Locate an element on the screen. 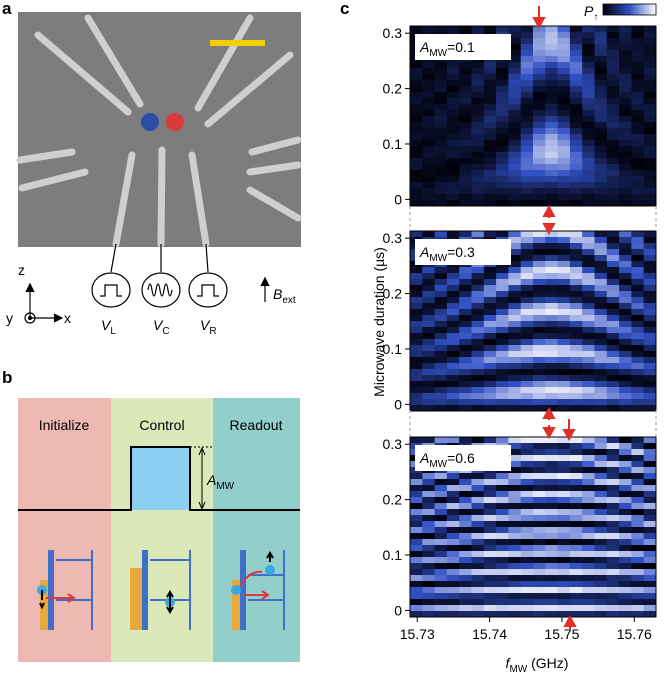 The image size is (668, 685). y-tick-label: 0 is located at coordinates (398, 404).